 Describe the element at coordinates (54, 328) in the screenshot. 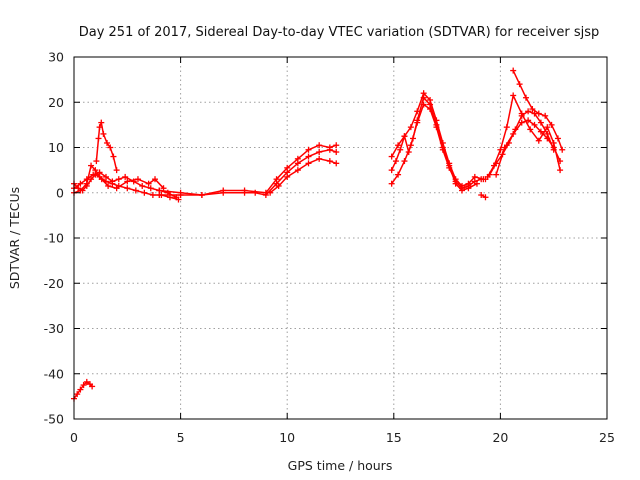

I see `y-tick-label: -30` at that location.